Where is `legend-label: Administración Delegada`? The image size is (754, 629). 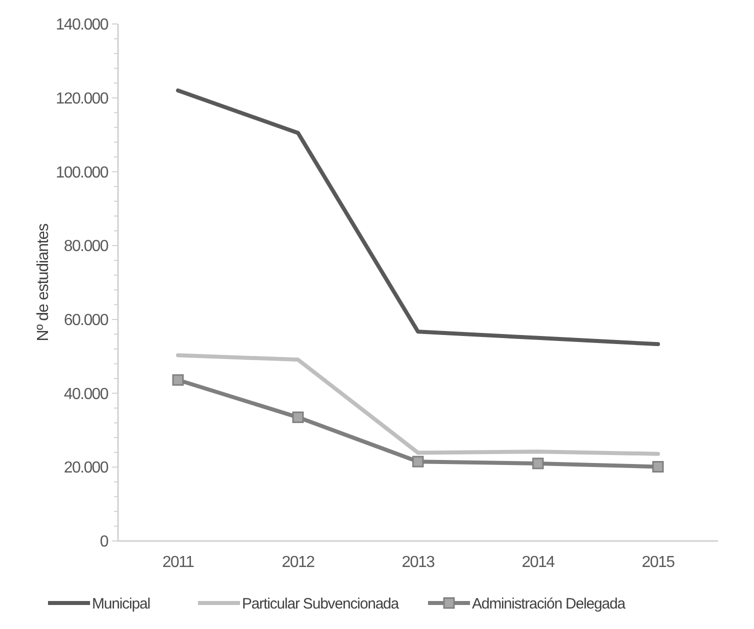
legend-label: Administración Delegada is located at coordinates (549, 603).